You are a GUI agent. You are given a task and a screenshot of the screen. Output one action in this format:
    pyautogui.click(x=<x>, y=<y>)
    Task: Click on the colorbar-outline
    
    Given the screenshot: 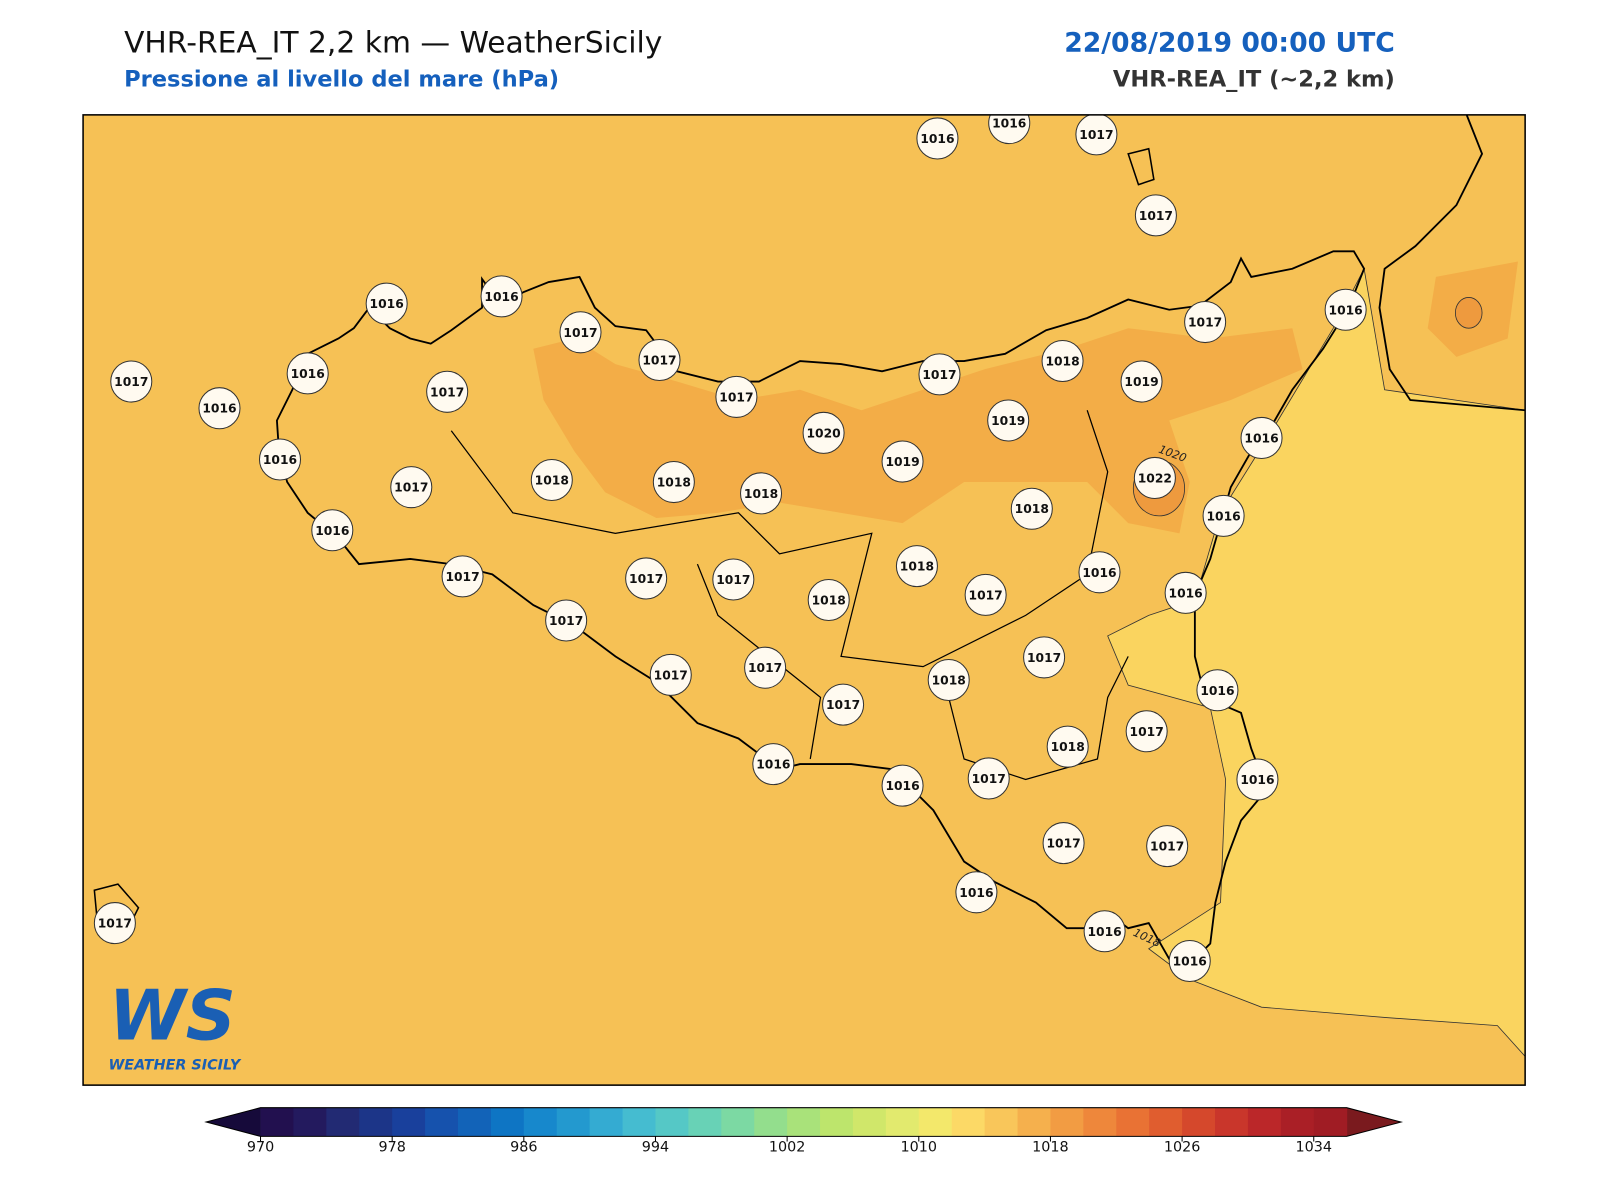 What is the action you would take?
    pyautogui.click(x=804, y=1122)
    